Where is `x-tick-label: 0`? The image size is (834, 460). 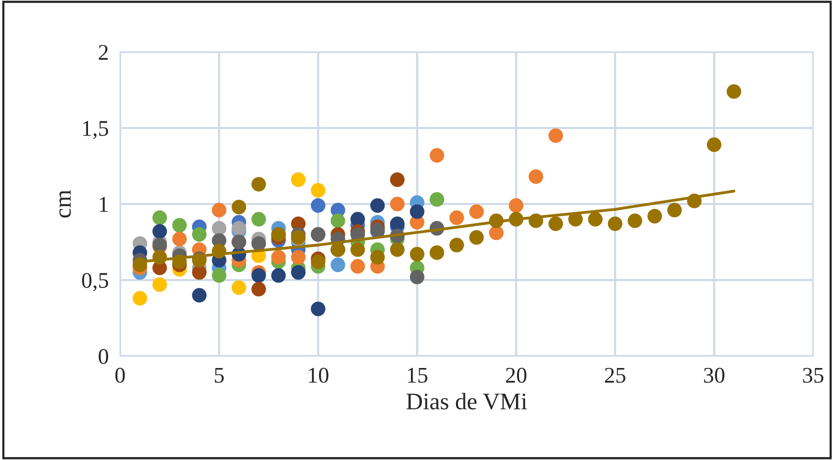 x-tick-label: 0 is located at coordinates (120, 375).